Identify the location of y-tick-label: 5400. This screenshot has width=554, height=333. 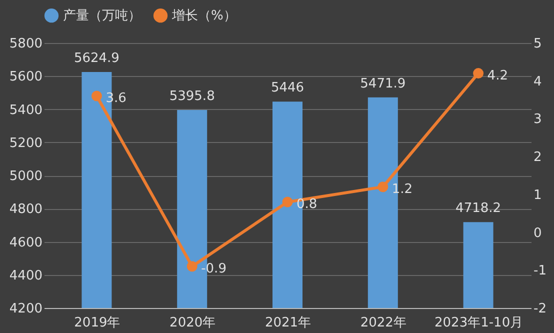
(25, 110).